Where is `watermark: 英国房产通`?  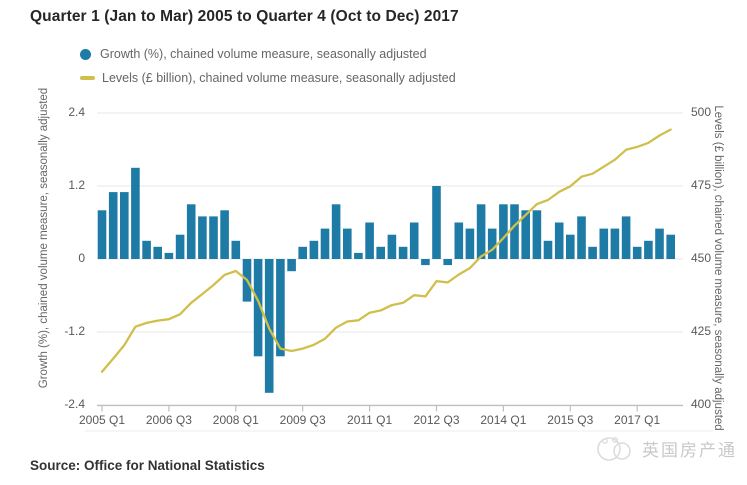
watermark: 英国房产通 is located at coordinates (665, 448).